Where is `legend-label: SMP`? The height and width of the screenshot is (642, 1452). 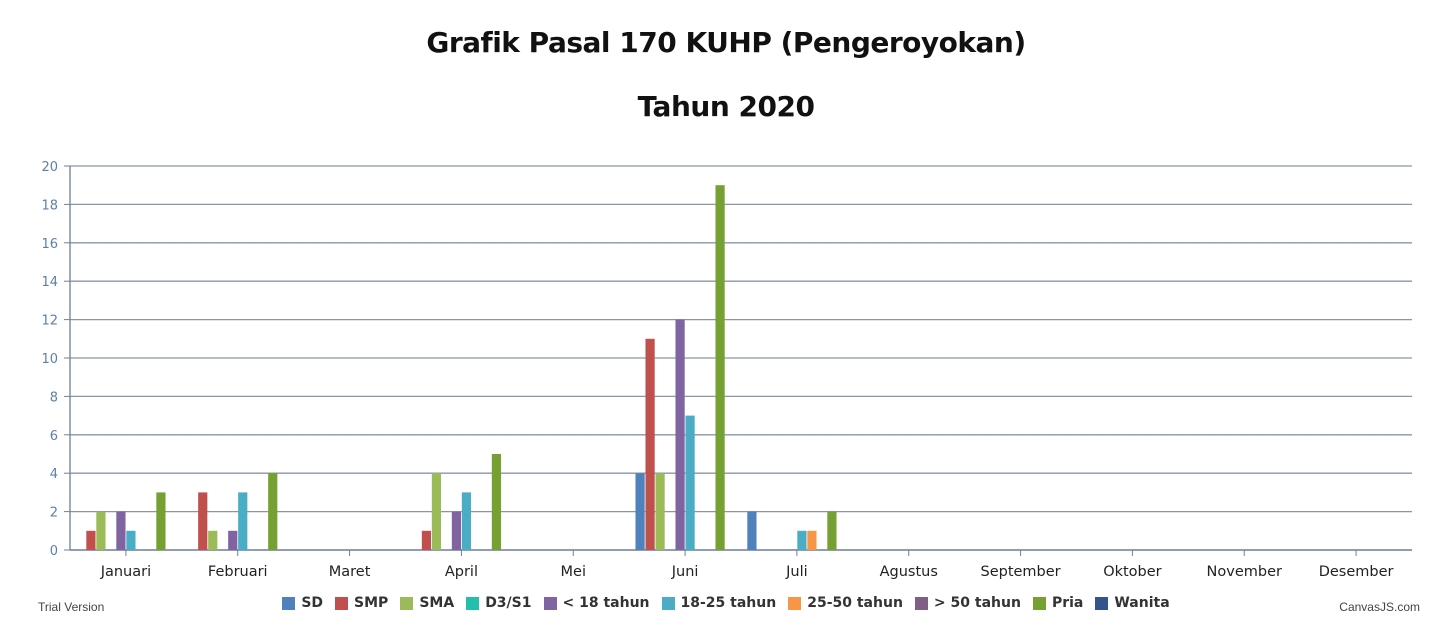
legend-label: SMP is located at coordinates (371, 603).